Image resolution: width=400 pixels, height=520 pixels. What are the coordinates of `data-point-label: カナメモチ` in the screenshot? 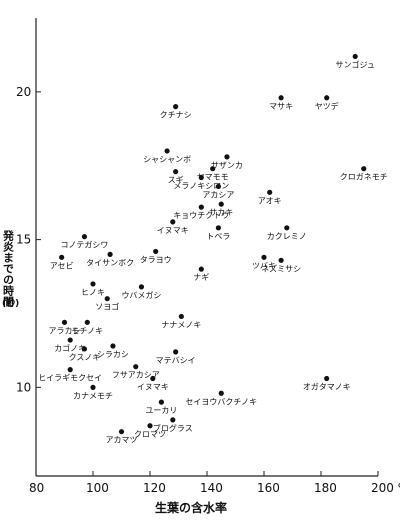 It's located at (93, 395).